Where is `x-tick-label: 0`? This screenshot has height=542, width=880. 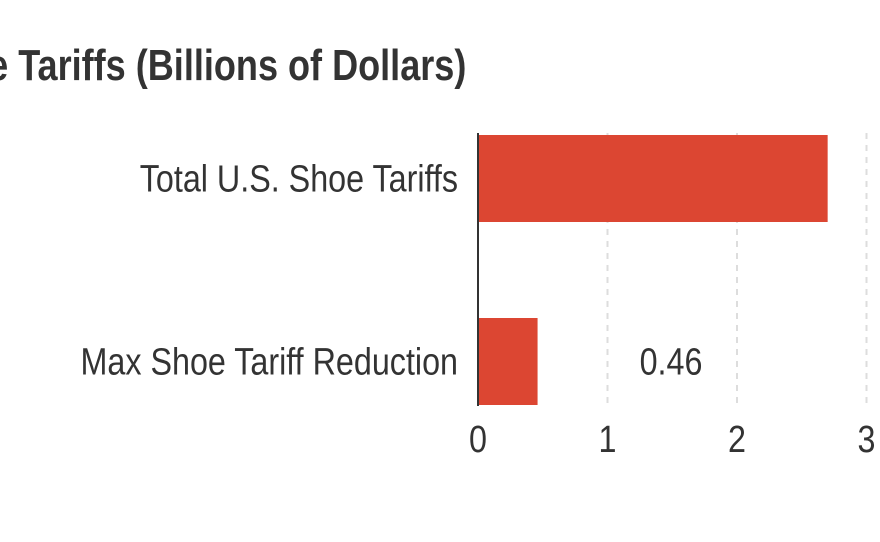 x-tick-label: 0 is located at coordinates (478, 440).